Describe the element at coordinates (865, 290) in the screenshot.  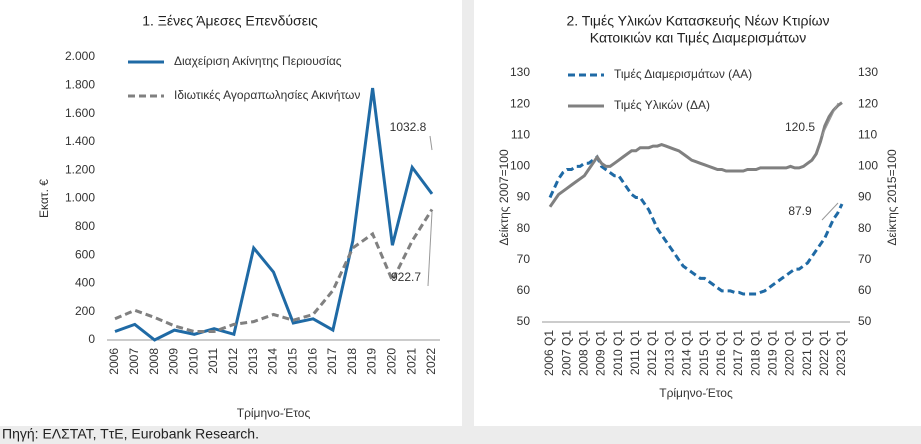
I see `y2-tick-label: 60` at that location.